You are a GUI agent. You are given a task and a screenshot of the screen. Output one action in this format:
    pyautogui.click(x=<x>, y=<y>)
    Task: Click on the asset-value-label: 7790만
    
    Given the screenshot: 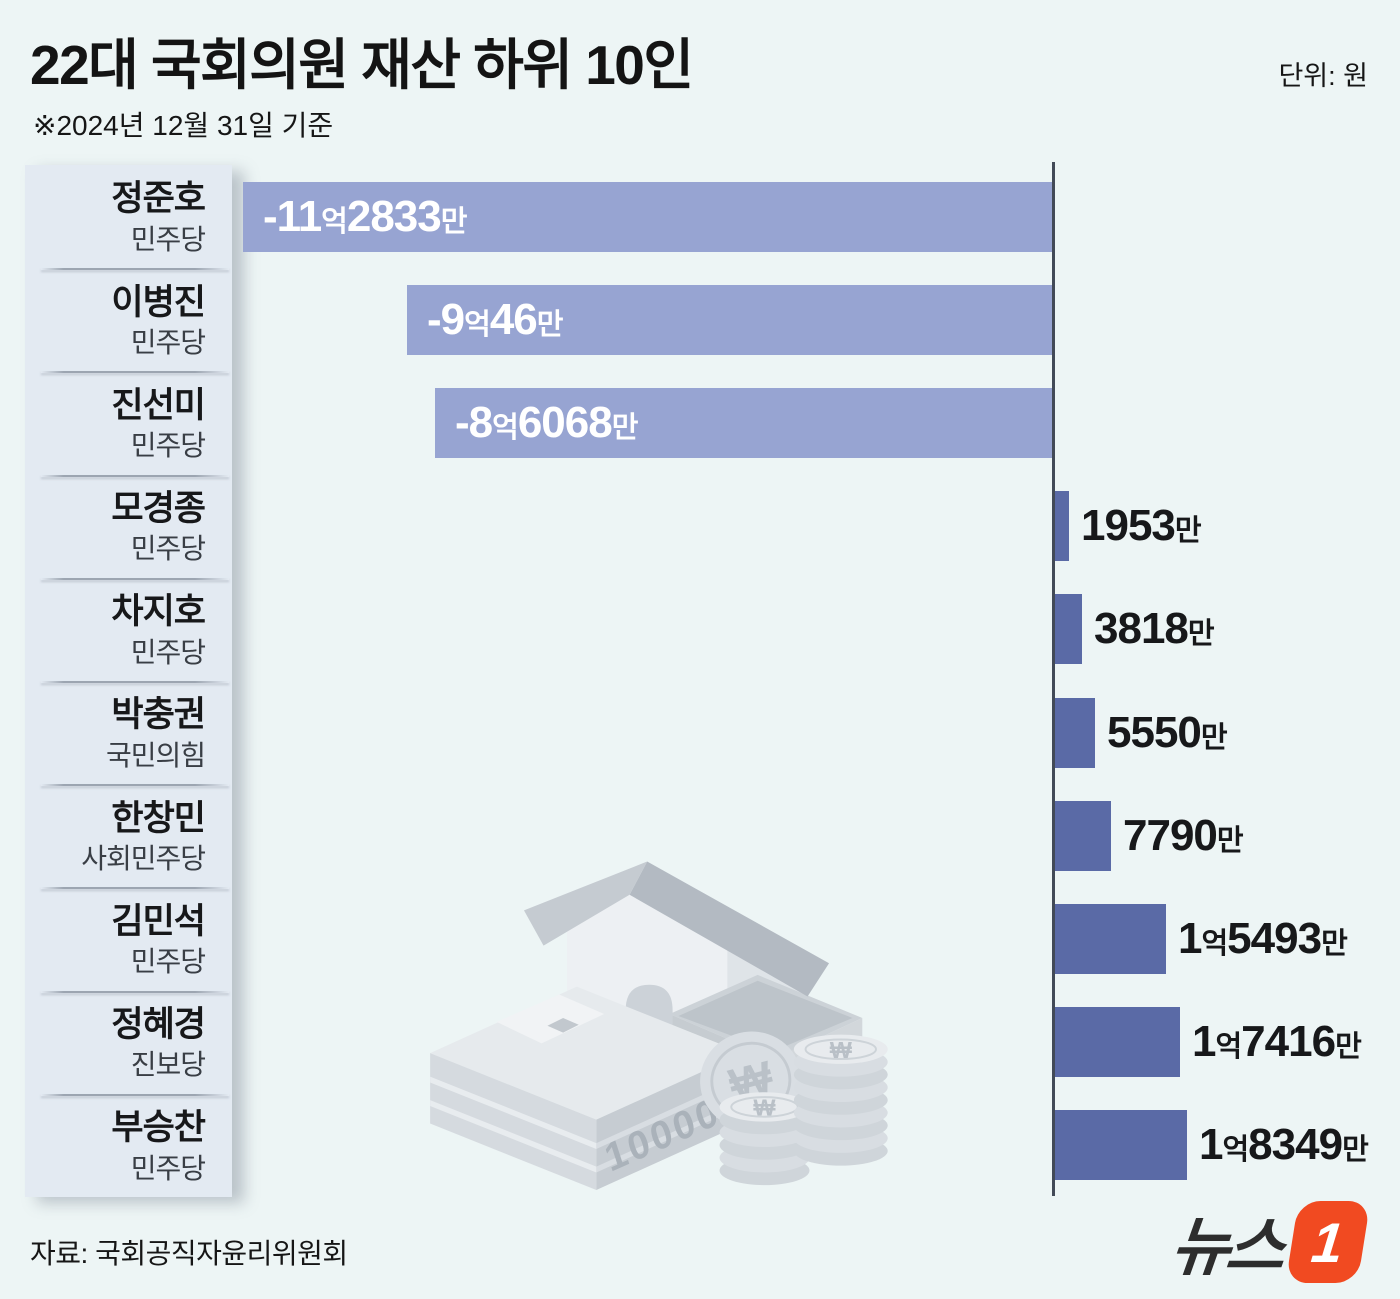 What is the action you would take?
    pyautogui.click(x=1183, y=835)
    